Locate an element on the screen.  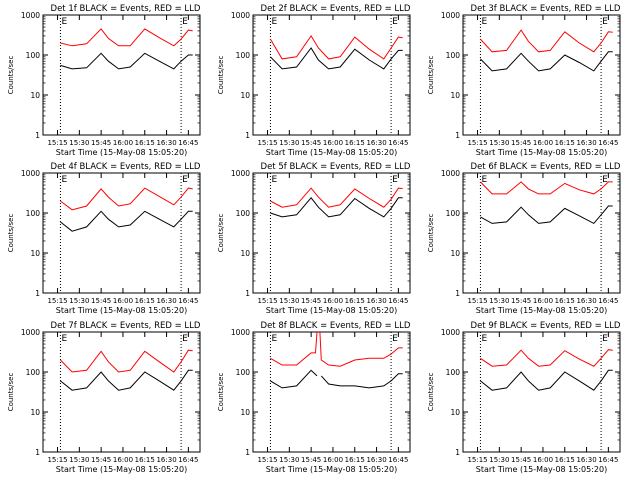
chart-title: Det 8f BLACK = Events, RED = LLD is located at coordinates (336, 326).